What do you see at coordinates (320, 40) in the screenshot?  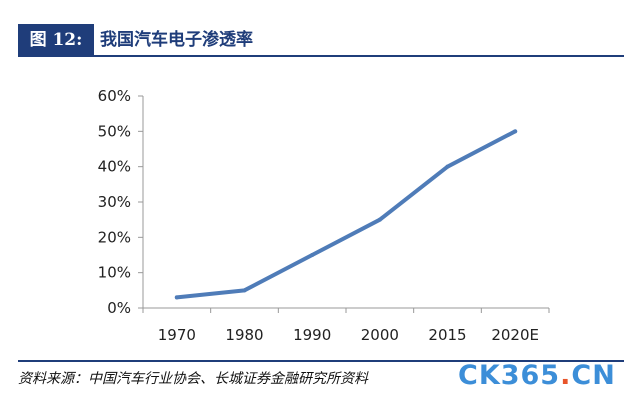 I see `figure-header: 图 12: 我国汽车电子渗透率` at bounding box center [320, 40].